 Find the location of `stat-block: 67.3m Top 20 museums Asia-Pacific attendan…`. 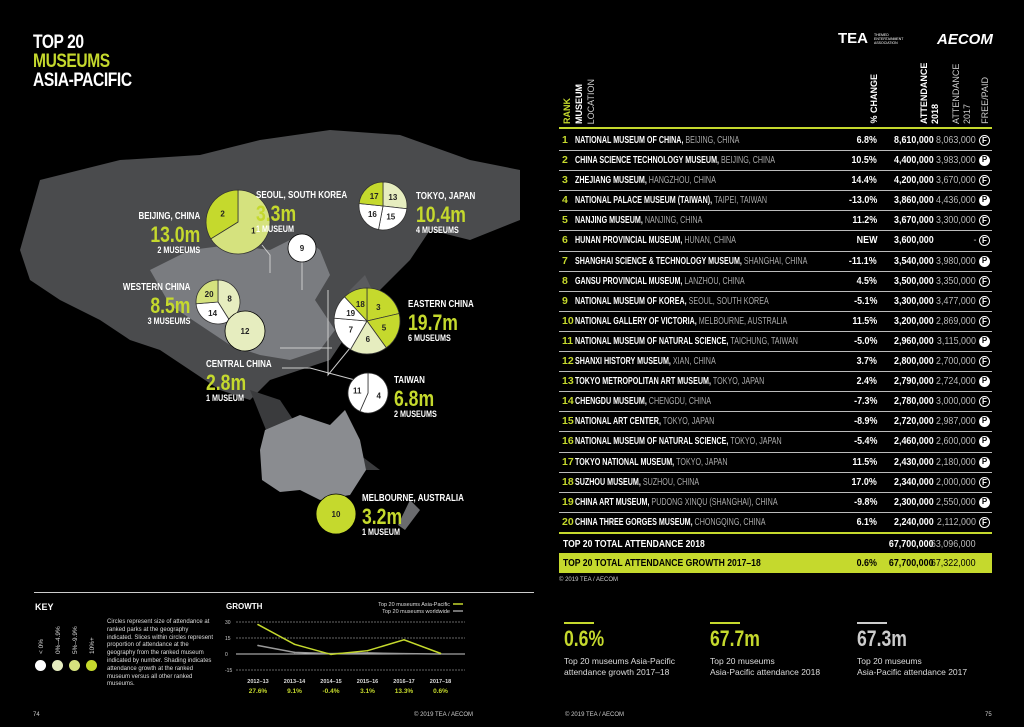

stat-block: 67.3m Top 20 museums Asia-Pacific attendan… is located at coordinates (912, 650).